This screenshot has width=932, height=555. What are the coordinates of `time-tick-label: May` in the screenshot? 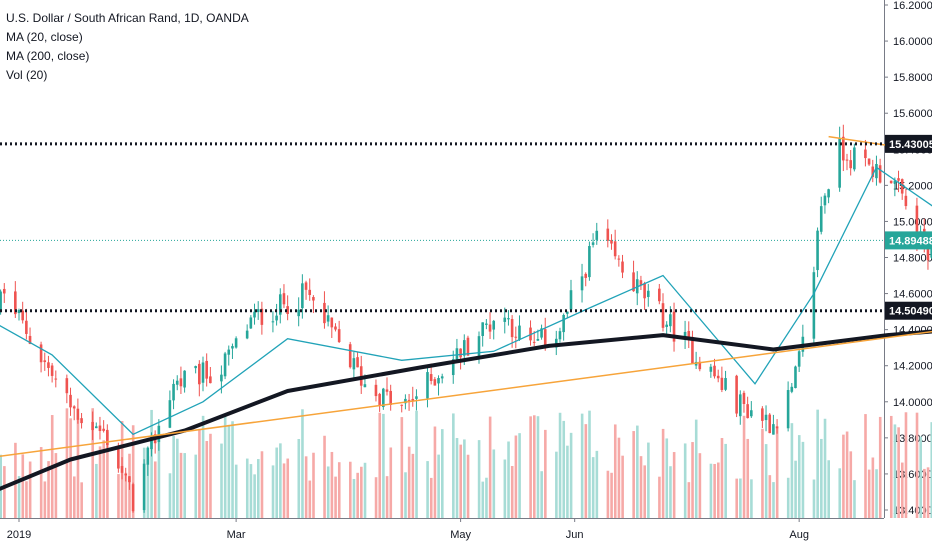 It's located at (460, 535).